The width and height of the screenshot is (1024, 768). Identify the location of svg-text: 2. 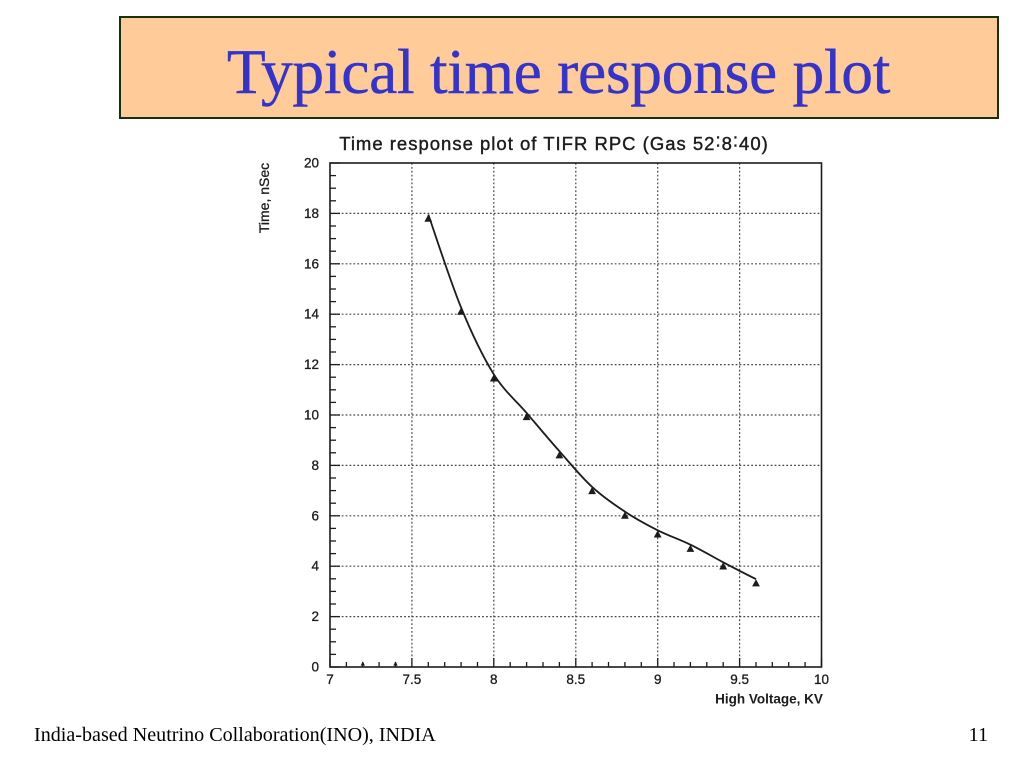
(315, 616).